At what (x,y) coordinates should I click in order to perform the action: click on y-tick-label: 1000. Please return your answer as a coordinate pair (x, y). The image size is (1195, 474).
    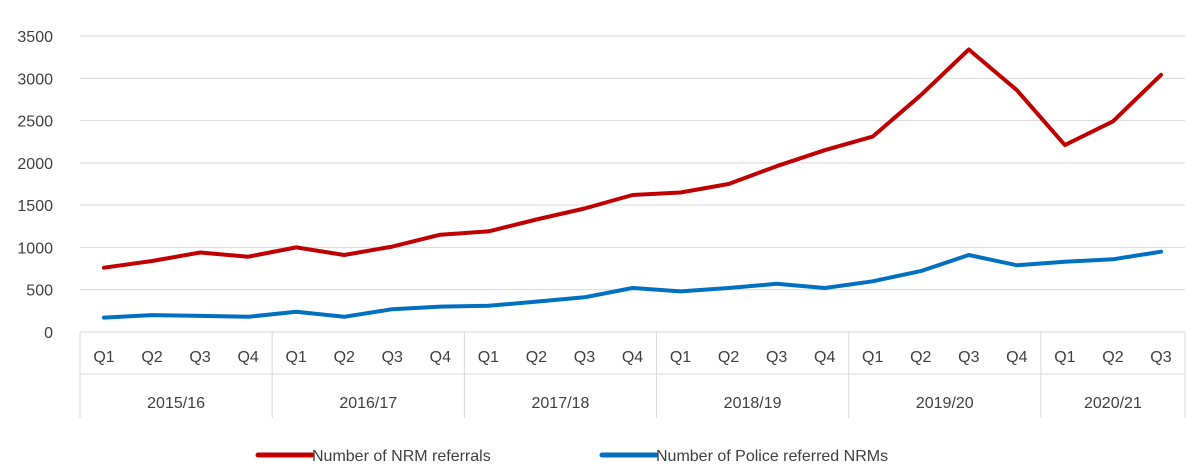
    Looking at the image, I should click on (35, 248).